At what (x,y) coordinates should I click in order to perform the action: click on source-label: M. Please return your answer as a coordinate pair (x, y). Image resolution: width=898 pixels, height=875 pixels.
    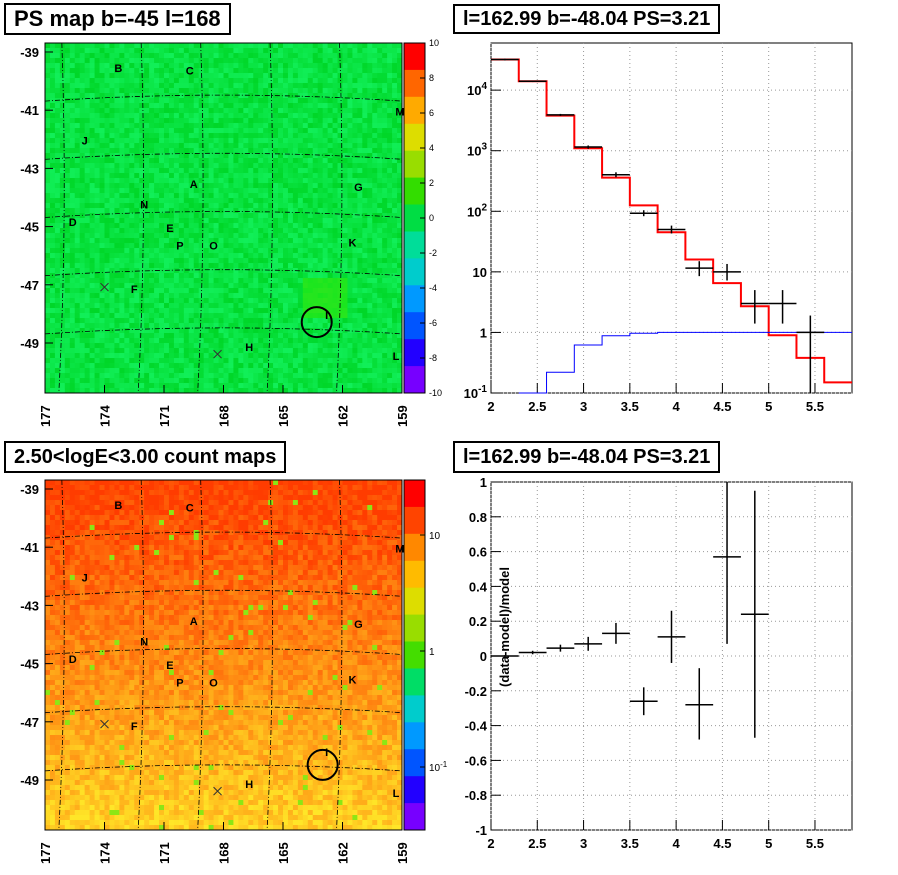
    Looking at the image, I should click on (399, 549).